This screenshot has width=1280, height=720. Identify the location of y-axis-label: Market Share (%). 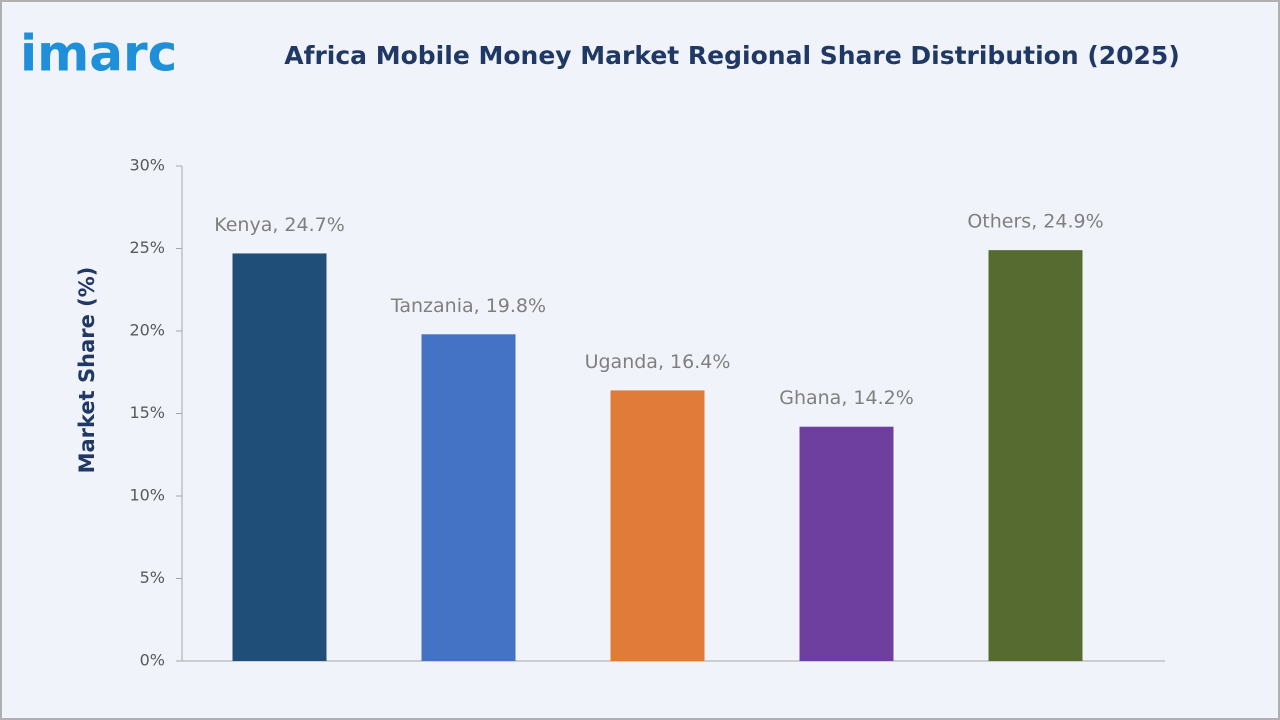
(87, 370).